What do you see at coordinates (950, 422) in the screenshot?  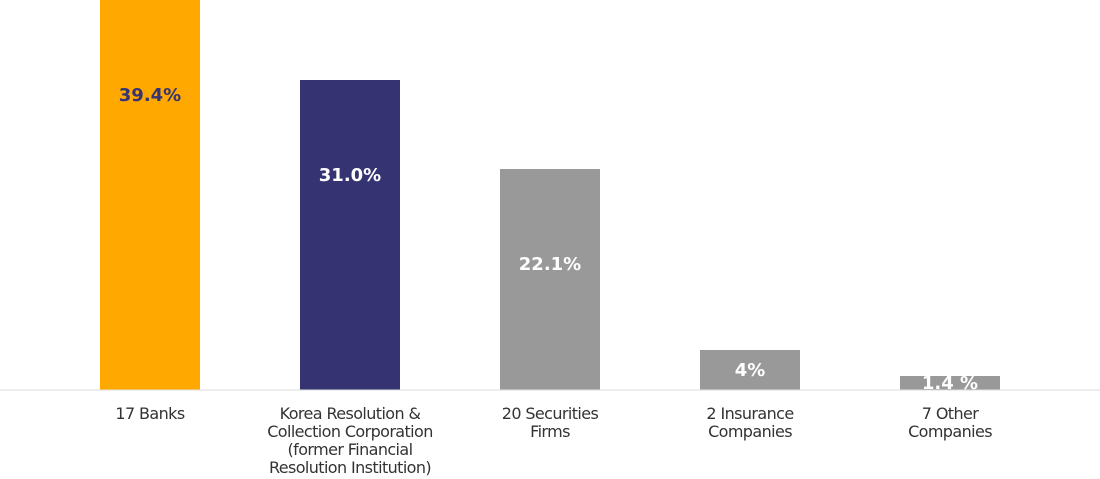 I see `category-label-5: 7 Other Companies` at bounding box center [950, 422].